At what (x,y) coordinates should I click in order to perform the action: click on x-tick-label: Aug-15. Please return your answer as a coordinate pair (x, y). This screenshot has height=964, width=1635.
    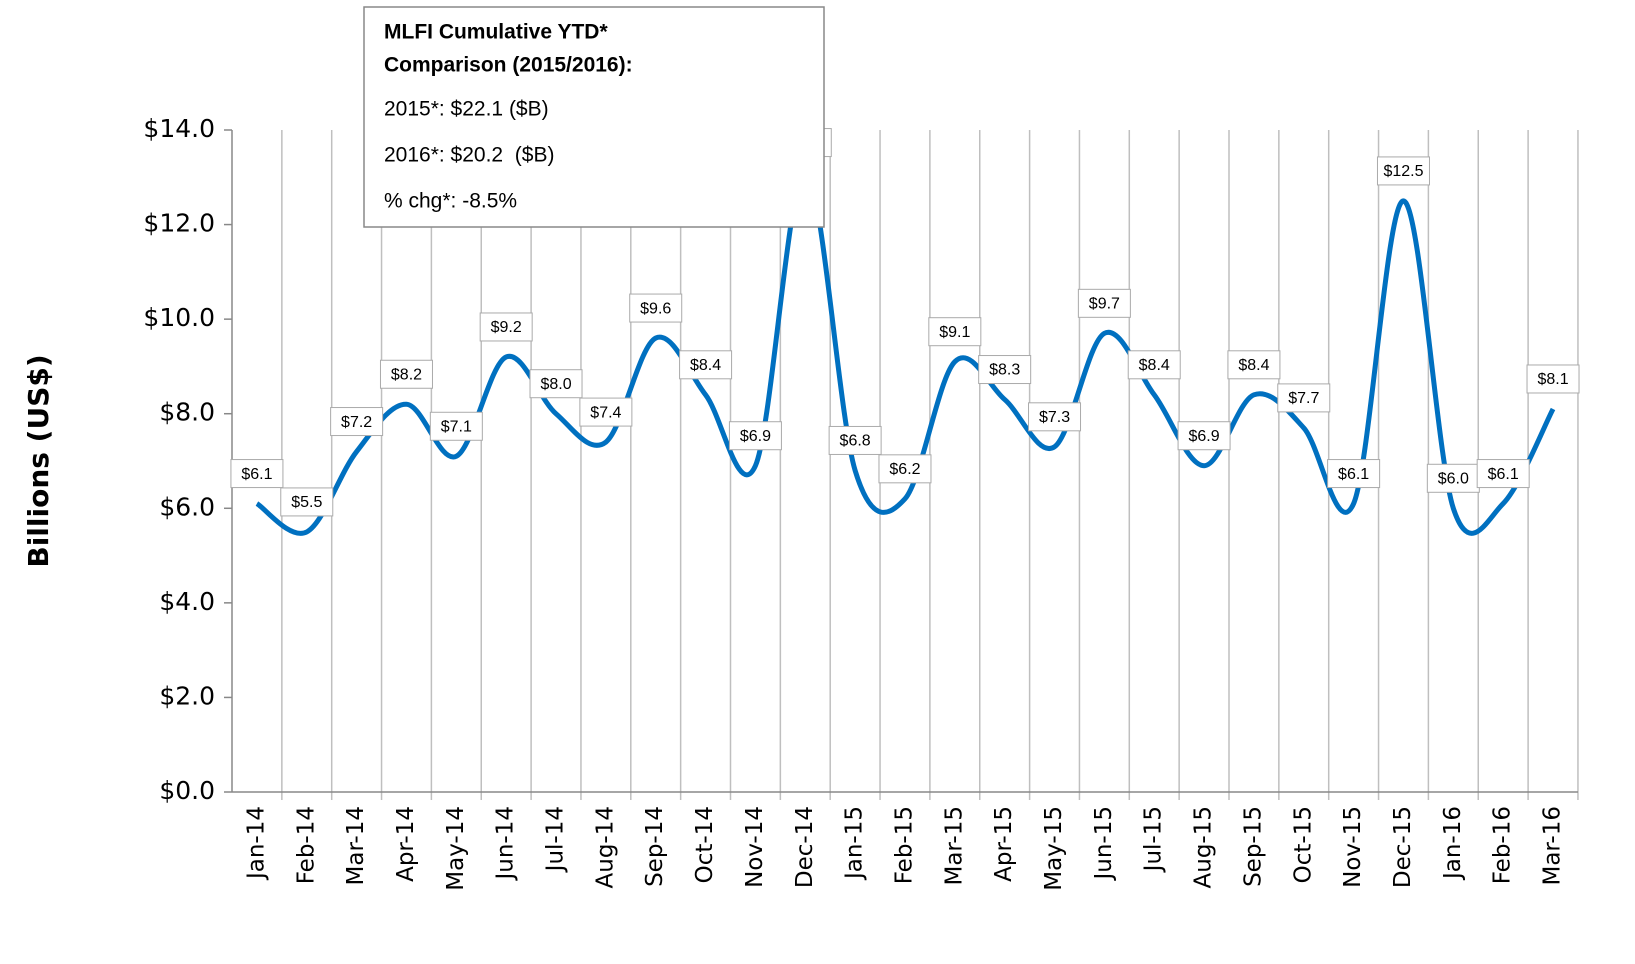
    Looking at the image, I should click on (1204, 847).